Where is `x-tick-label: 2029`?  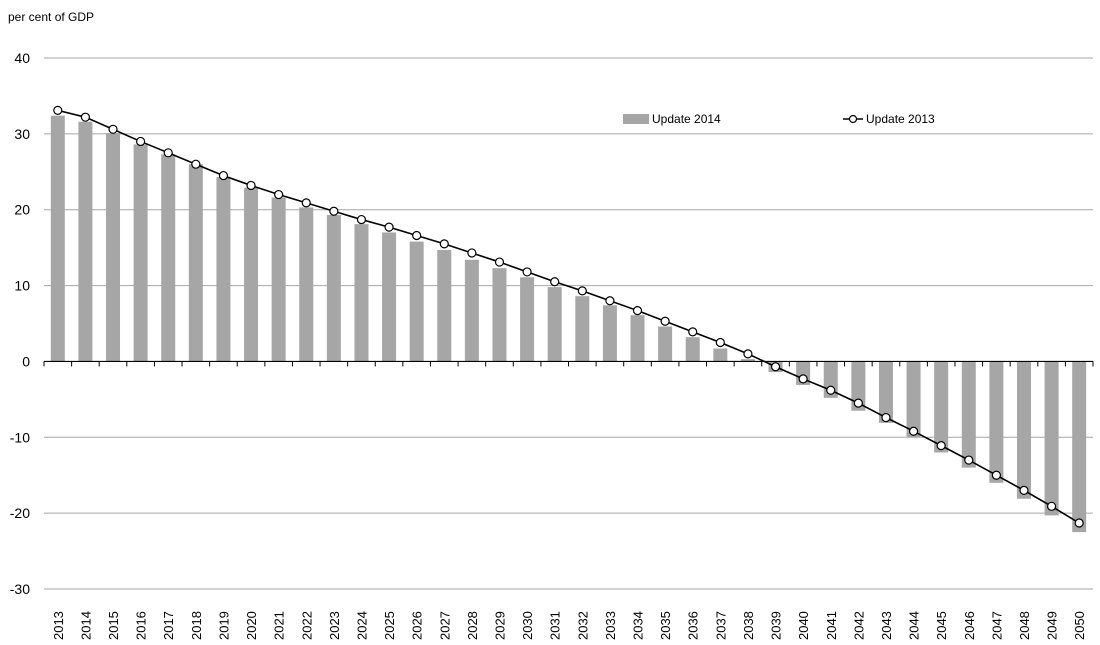
x-tick-label: 2029 is located at coordinates (499, 625).